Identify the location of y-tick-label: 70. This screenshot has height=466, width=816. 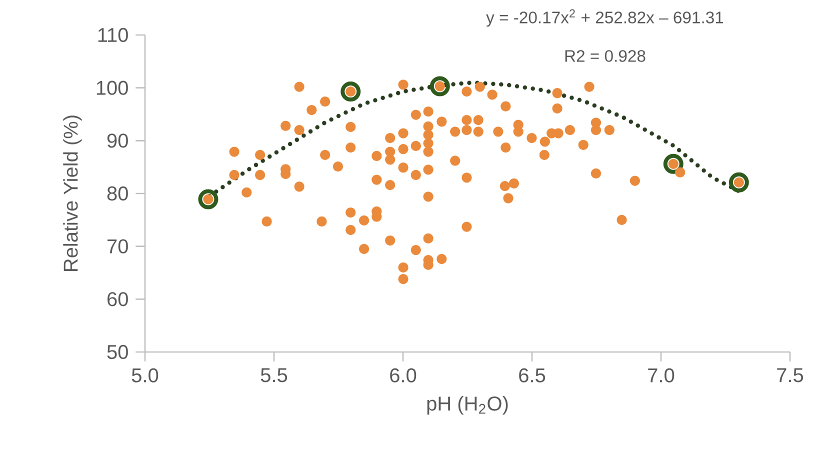
(118, 246).